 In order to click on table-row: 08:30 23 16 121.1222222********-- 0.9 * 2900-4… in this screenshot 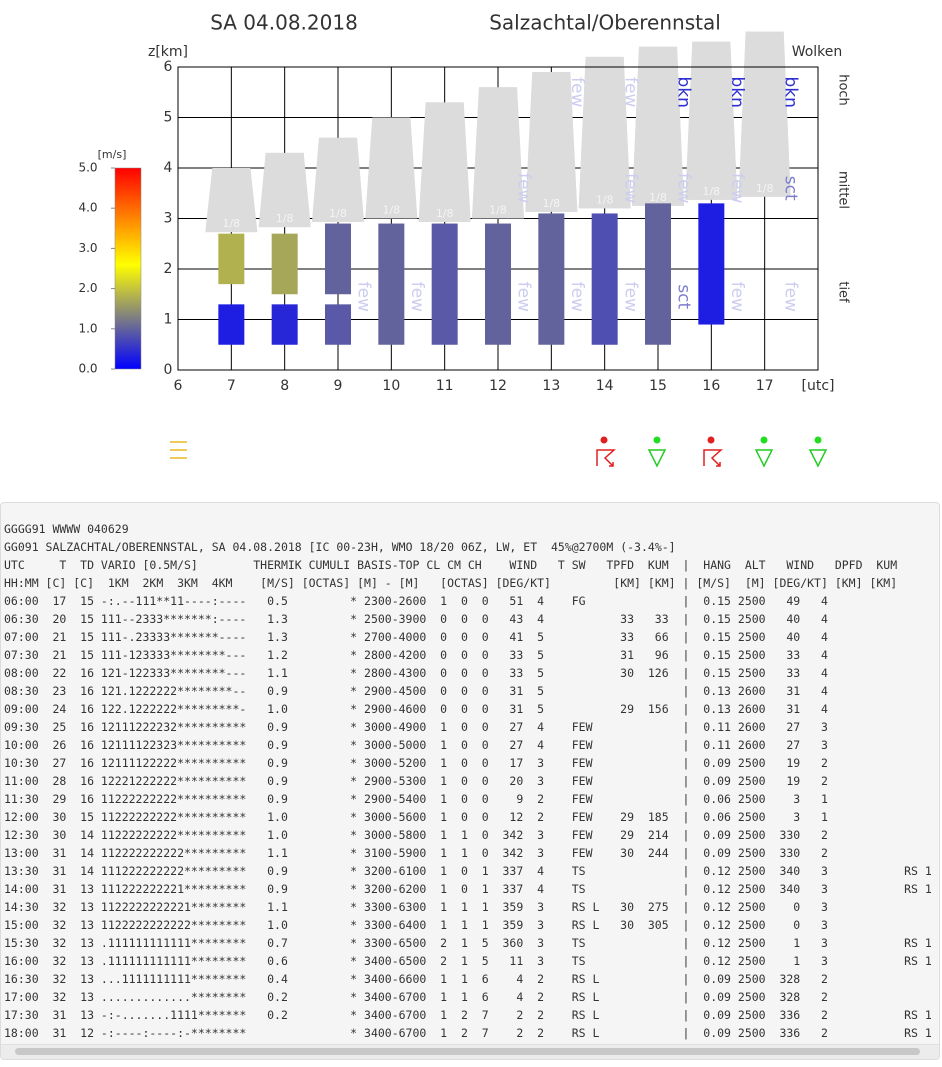, I will do `click(471, 691)`.